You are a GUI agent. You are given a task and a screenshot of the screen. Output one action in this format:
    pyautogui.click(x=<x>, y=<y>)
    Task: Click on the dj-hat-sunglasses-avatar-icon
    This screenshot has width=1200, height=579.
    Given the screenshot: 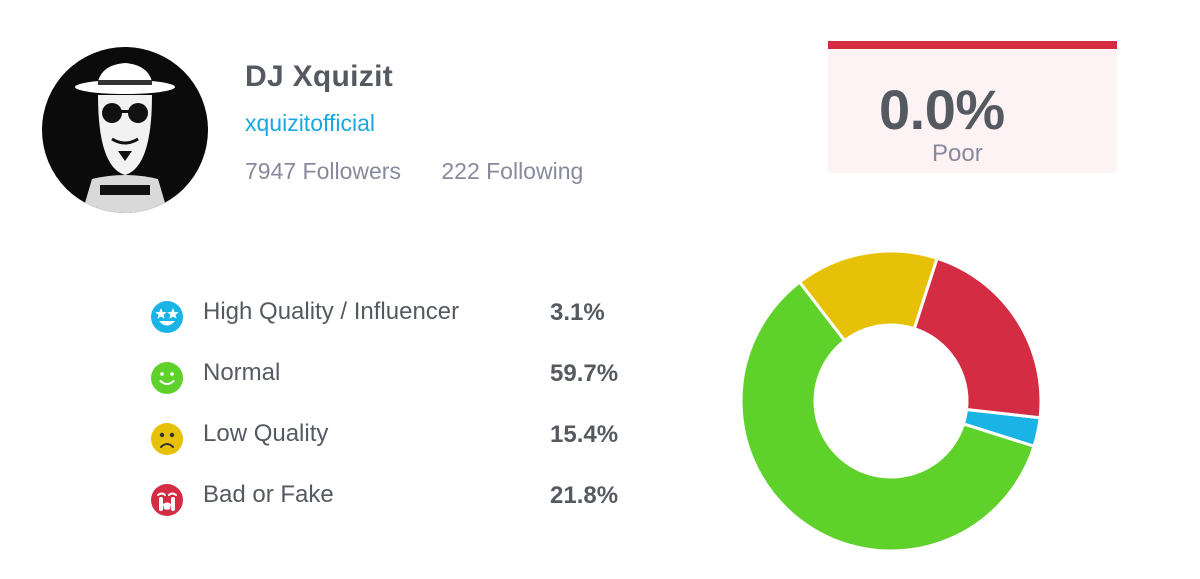 What is the action you would take?
    pyautogui.click(x=125, y=138)
    